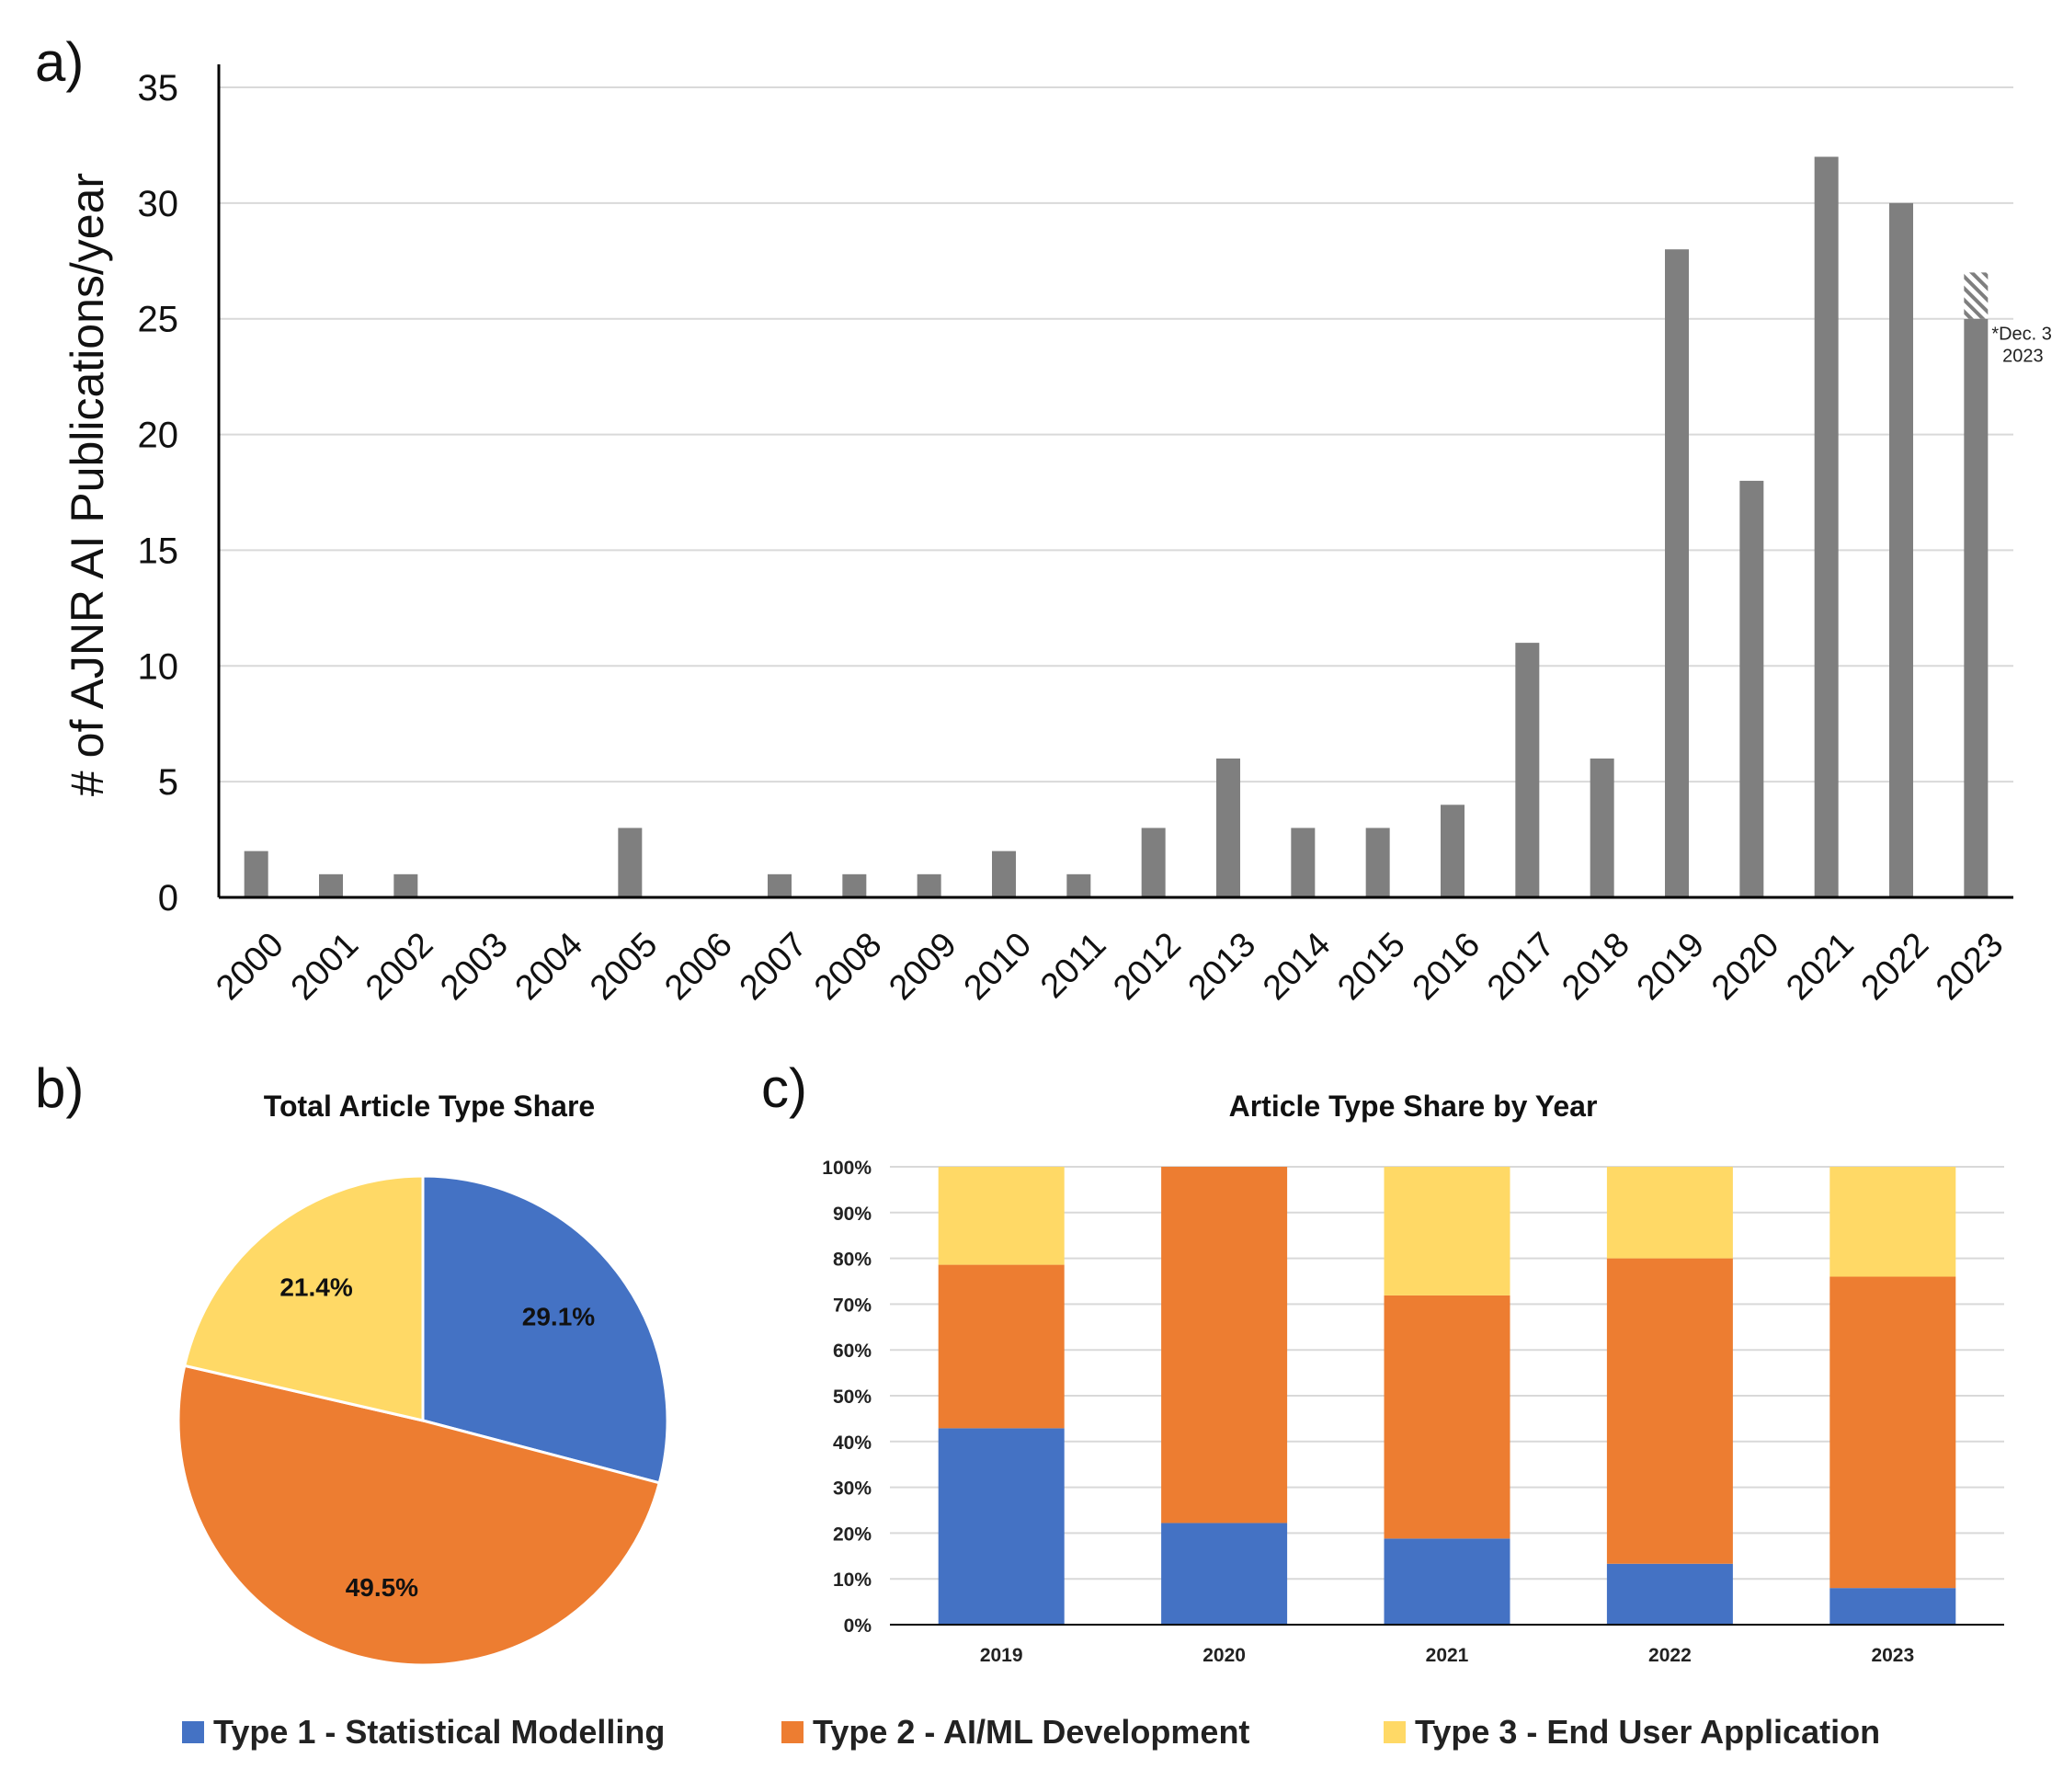  What do you see at coordinates (1670, 1655) in the screenshot?
I see `x-tick-label-c: 2022` at bounding box center [1670, 1655].